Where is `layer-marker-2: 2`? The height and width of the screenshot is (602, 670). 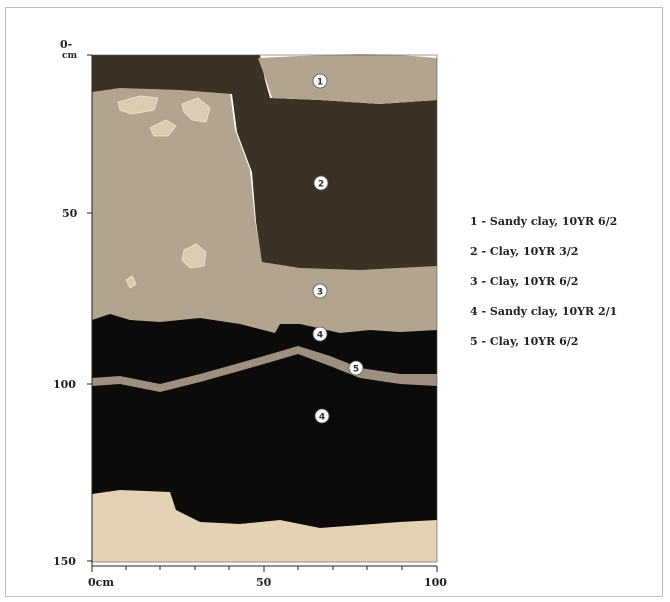
layer-marker-2: 2 is located at coordinates (321, 183).